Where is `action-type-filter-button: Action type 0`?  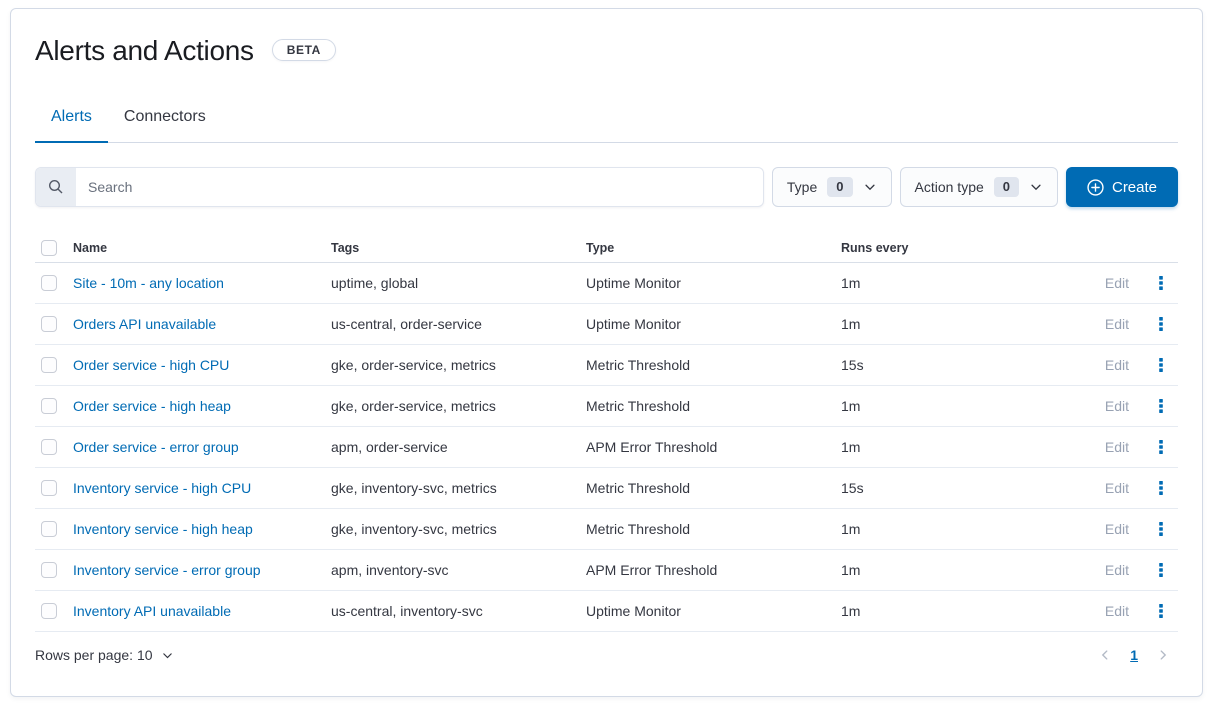 action-type-filter-button: Action type 0 is located at coordinates (978, 187).